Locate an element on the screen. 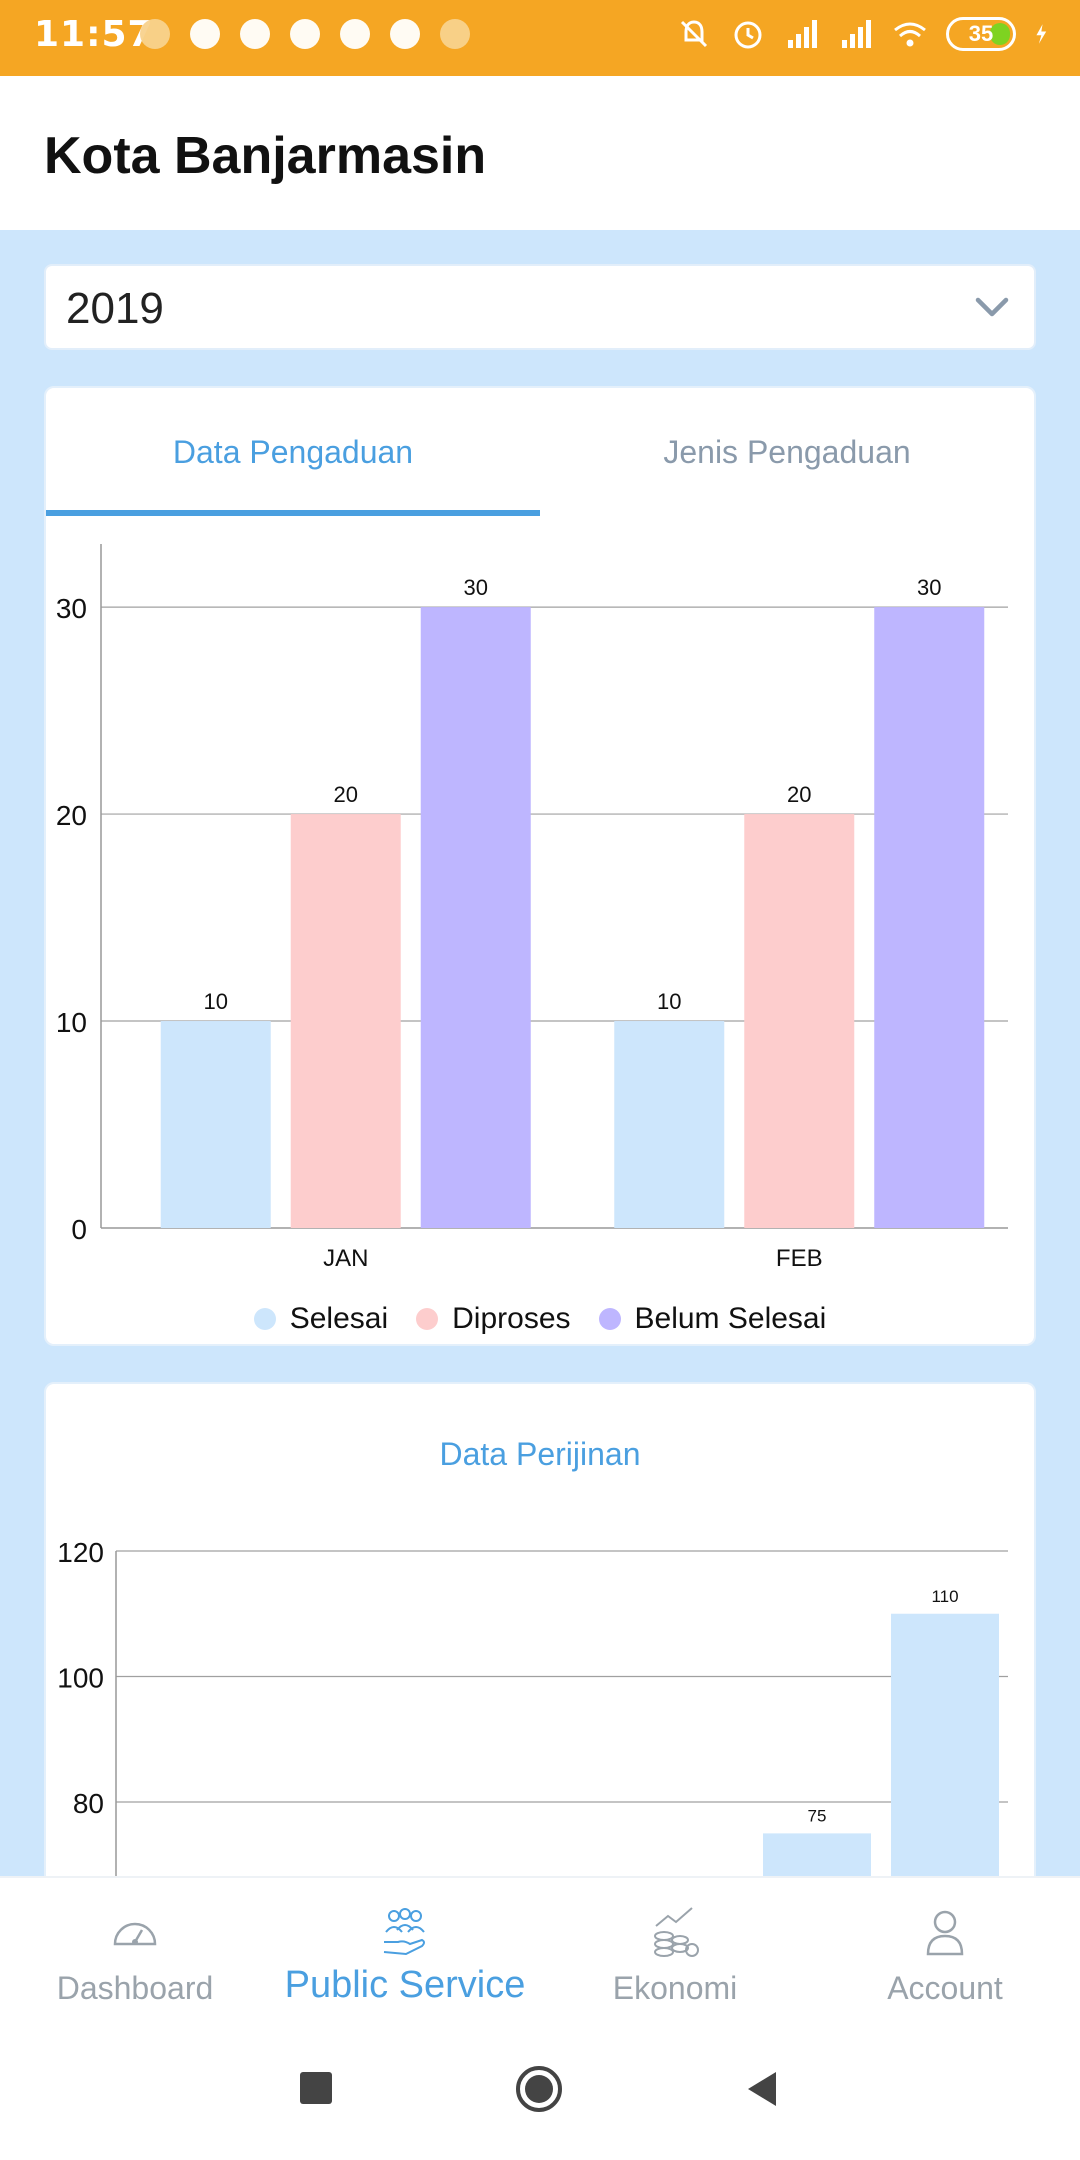 The height and width of the screenshot is (2160, 1080). page-title: Kota Banjarmasin is located at coordinates (265, 156).